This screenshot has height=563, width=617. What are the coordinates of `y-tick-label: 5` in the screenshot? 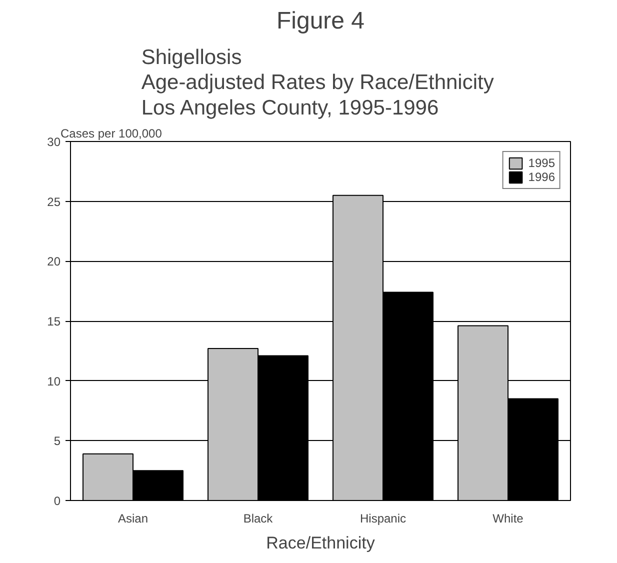 It's located at (57, 441).